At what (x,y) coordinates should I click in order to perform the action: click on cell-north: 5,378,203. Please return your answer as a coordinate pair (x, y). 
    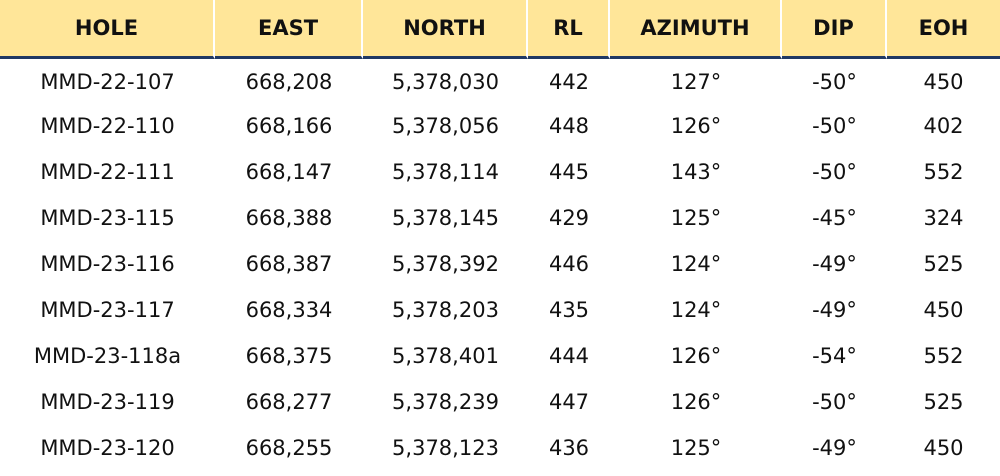
    Looking at the image, I should click on (445, 310).